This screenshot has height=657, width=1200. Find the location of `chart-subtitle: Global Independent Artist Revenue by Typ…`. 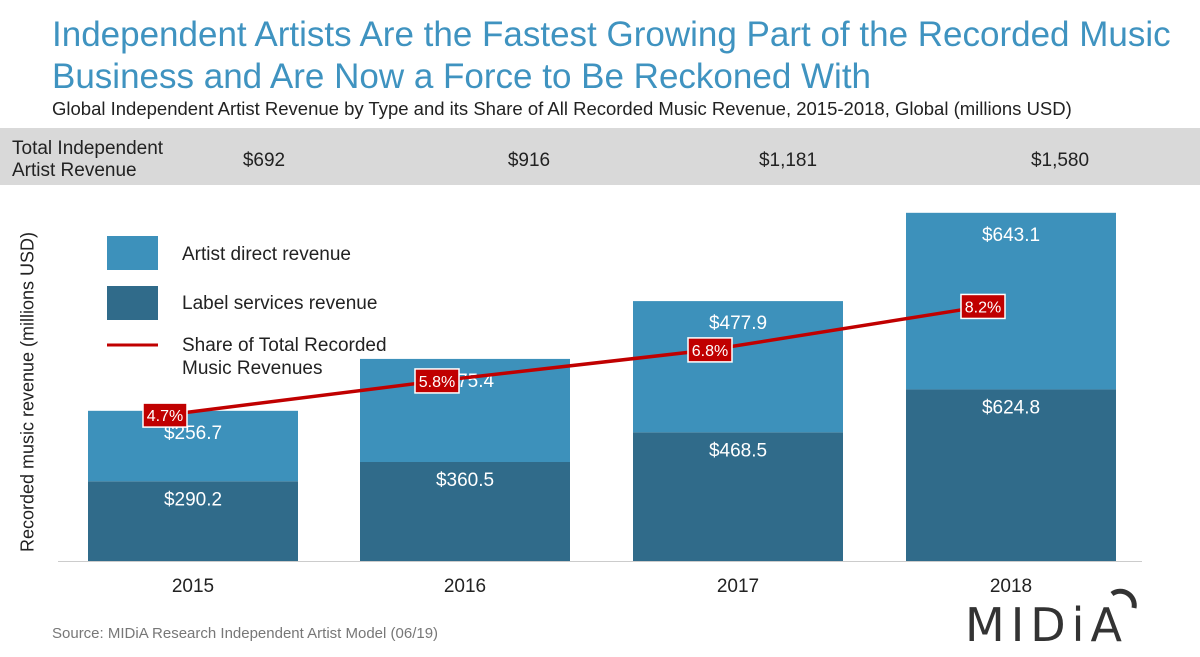

chart-subtitle: Global Independent Artist Revenue by Typ… is located at coordinates (562, 108).